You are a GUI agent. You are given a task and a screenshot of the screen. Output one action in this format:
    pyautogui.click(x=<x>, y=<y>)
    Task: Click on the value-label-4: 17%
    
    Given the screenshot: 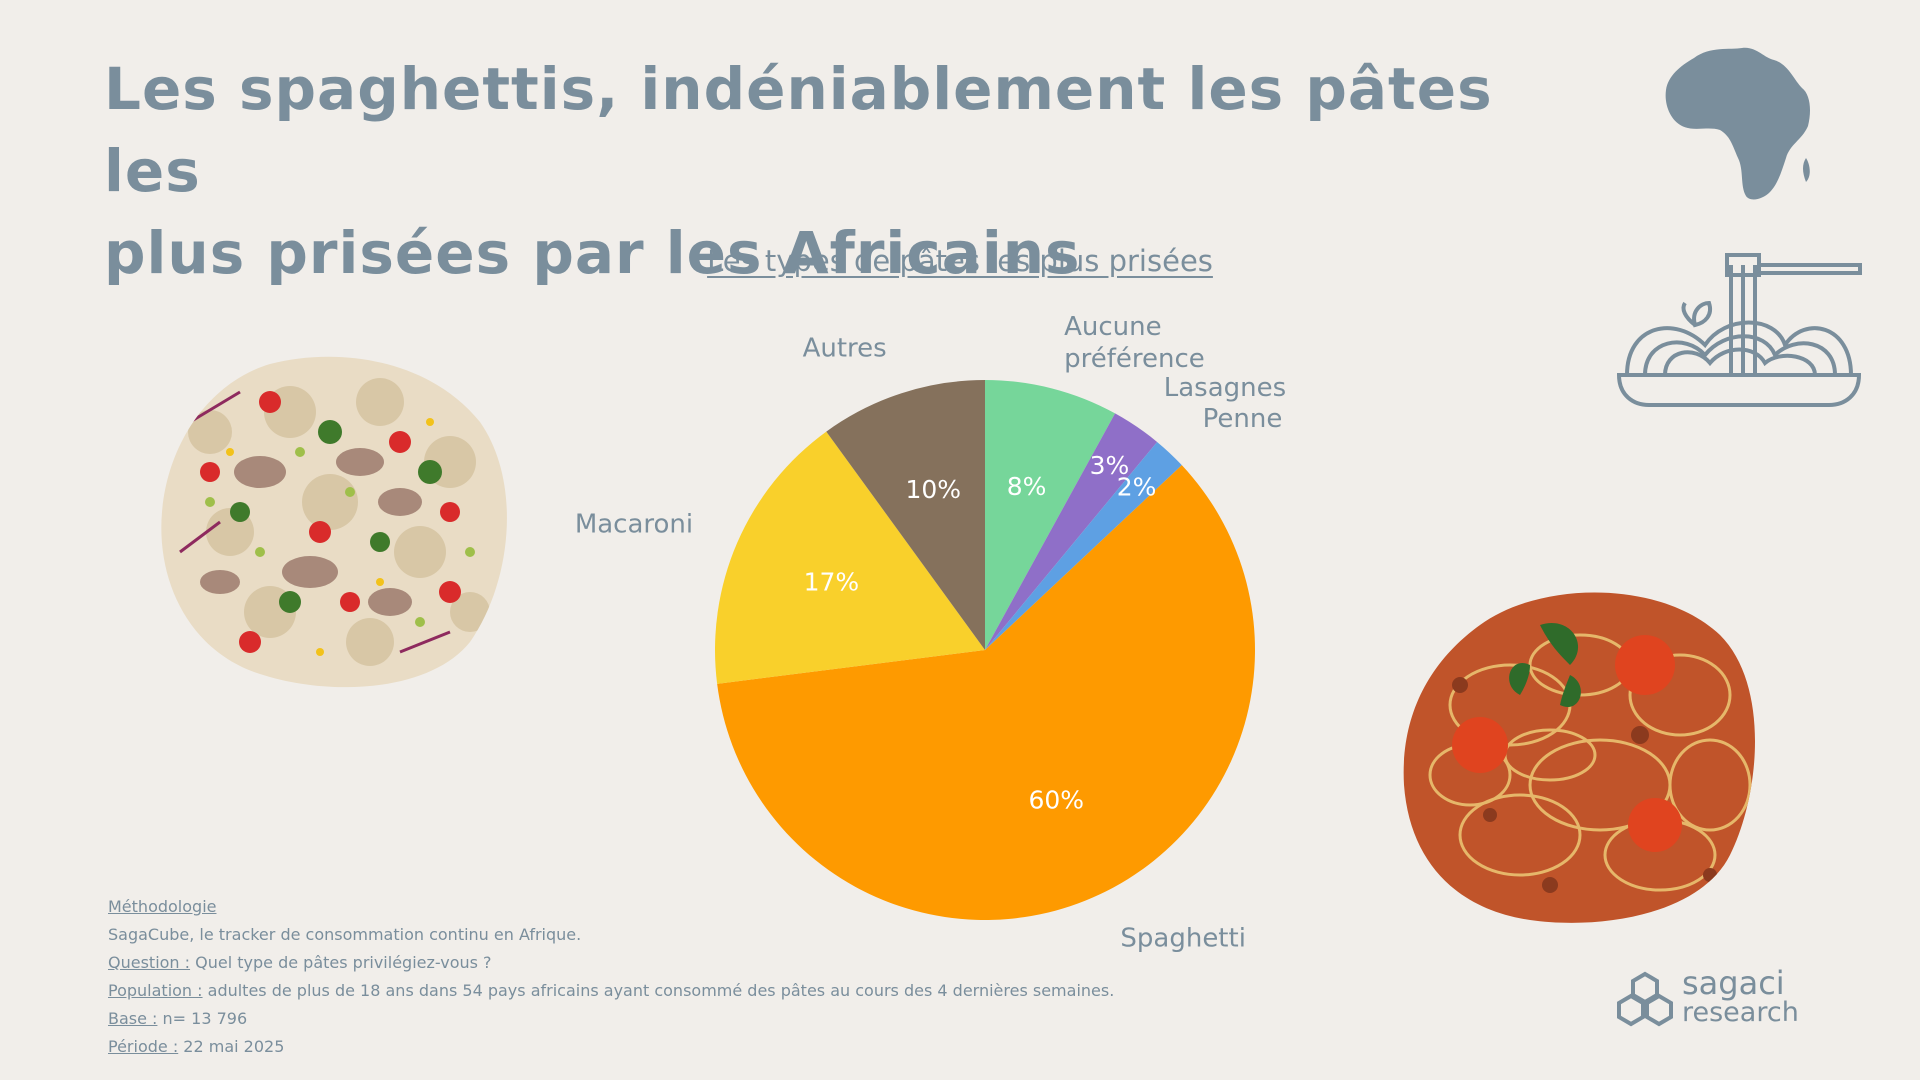 What is the action you would take?
    pyautogui.click(x=832, y=582)
    